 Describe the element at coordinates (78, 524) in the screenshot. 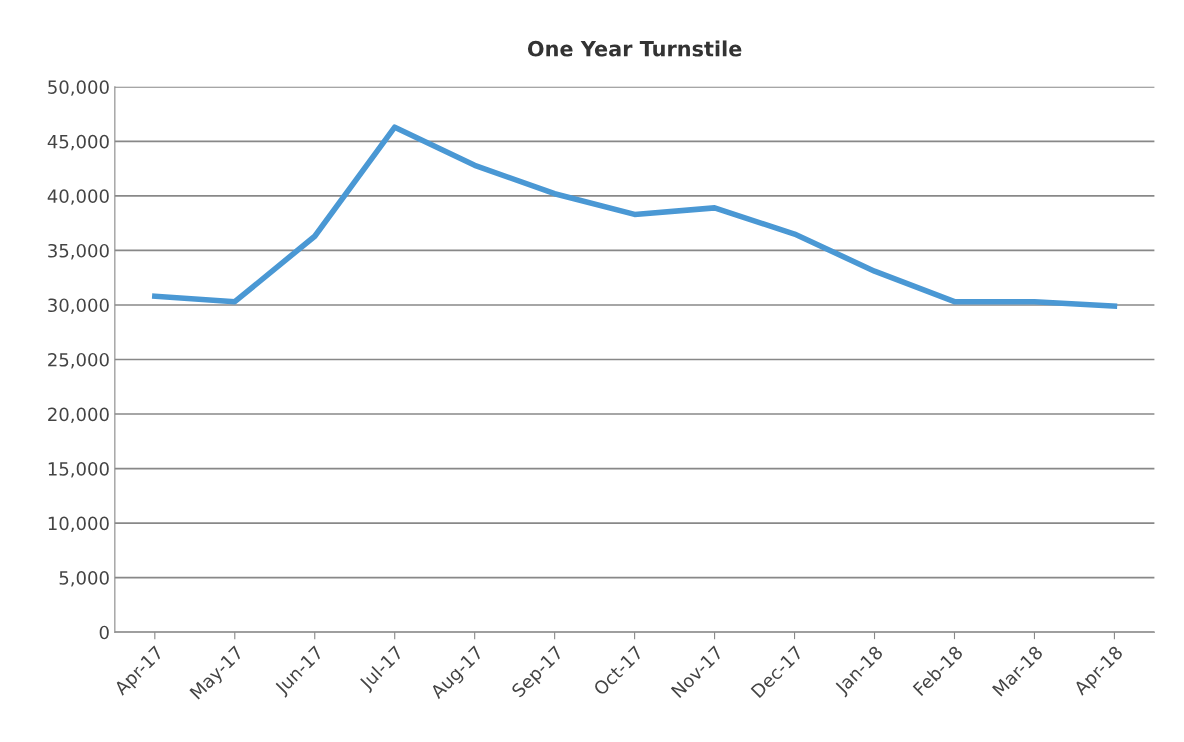

I see `y-tick-label: 10,000` at that location.